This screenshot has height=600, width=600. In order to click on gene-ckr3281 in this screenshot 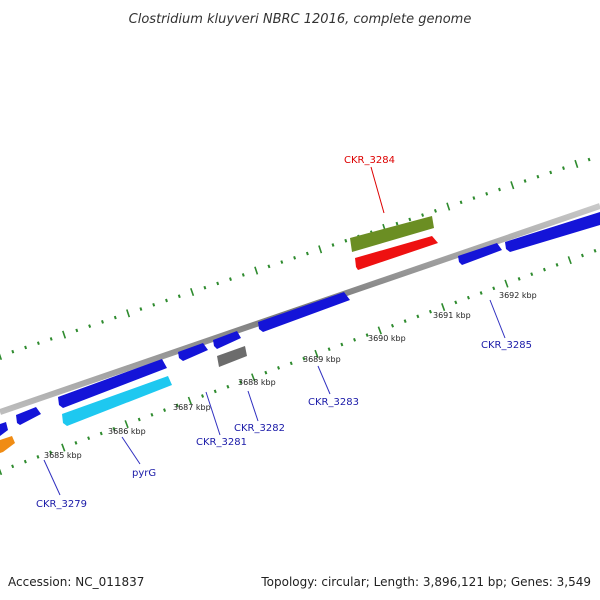, I will do `click(193, 352)`.